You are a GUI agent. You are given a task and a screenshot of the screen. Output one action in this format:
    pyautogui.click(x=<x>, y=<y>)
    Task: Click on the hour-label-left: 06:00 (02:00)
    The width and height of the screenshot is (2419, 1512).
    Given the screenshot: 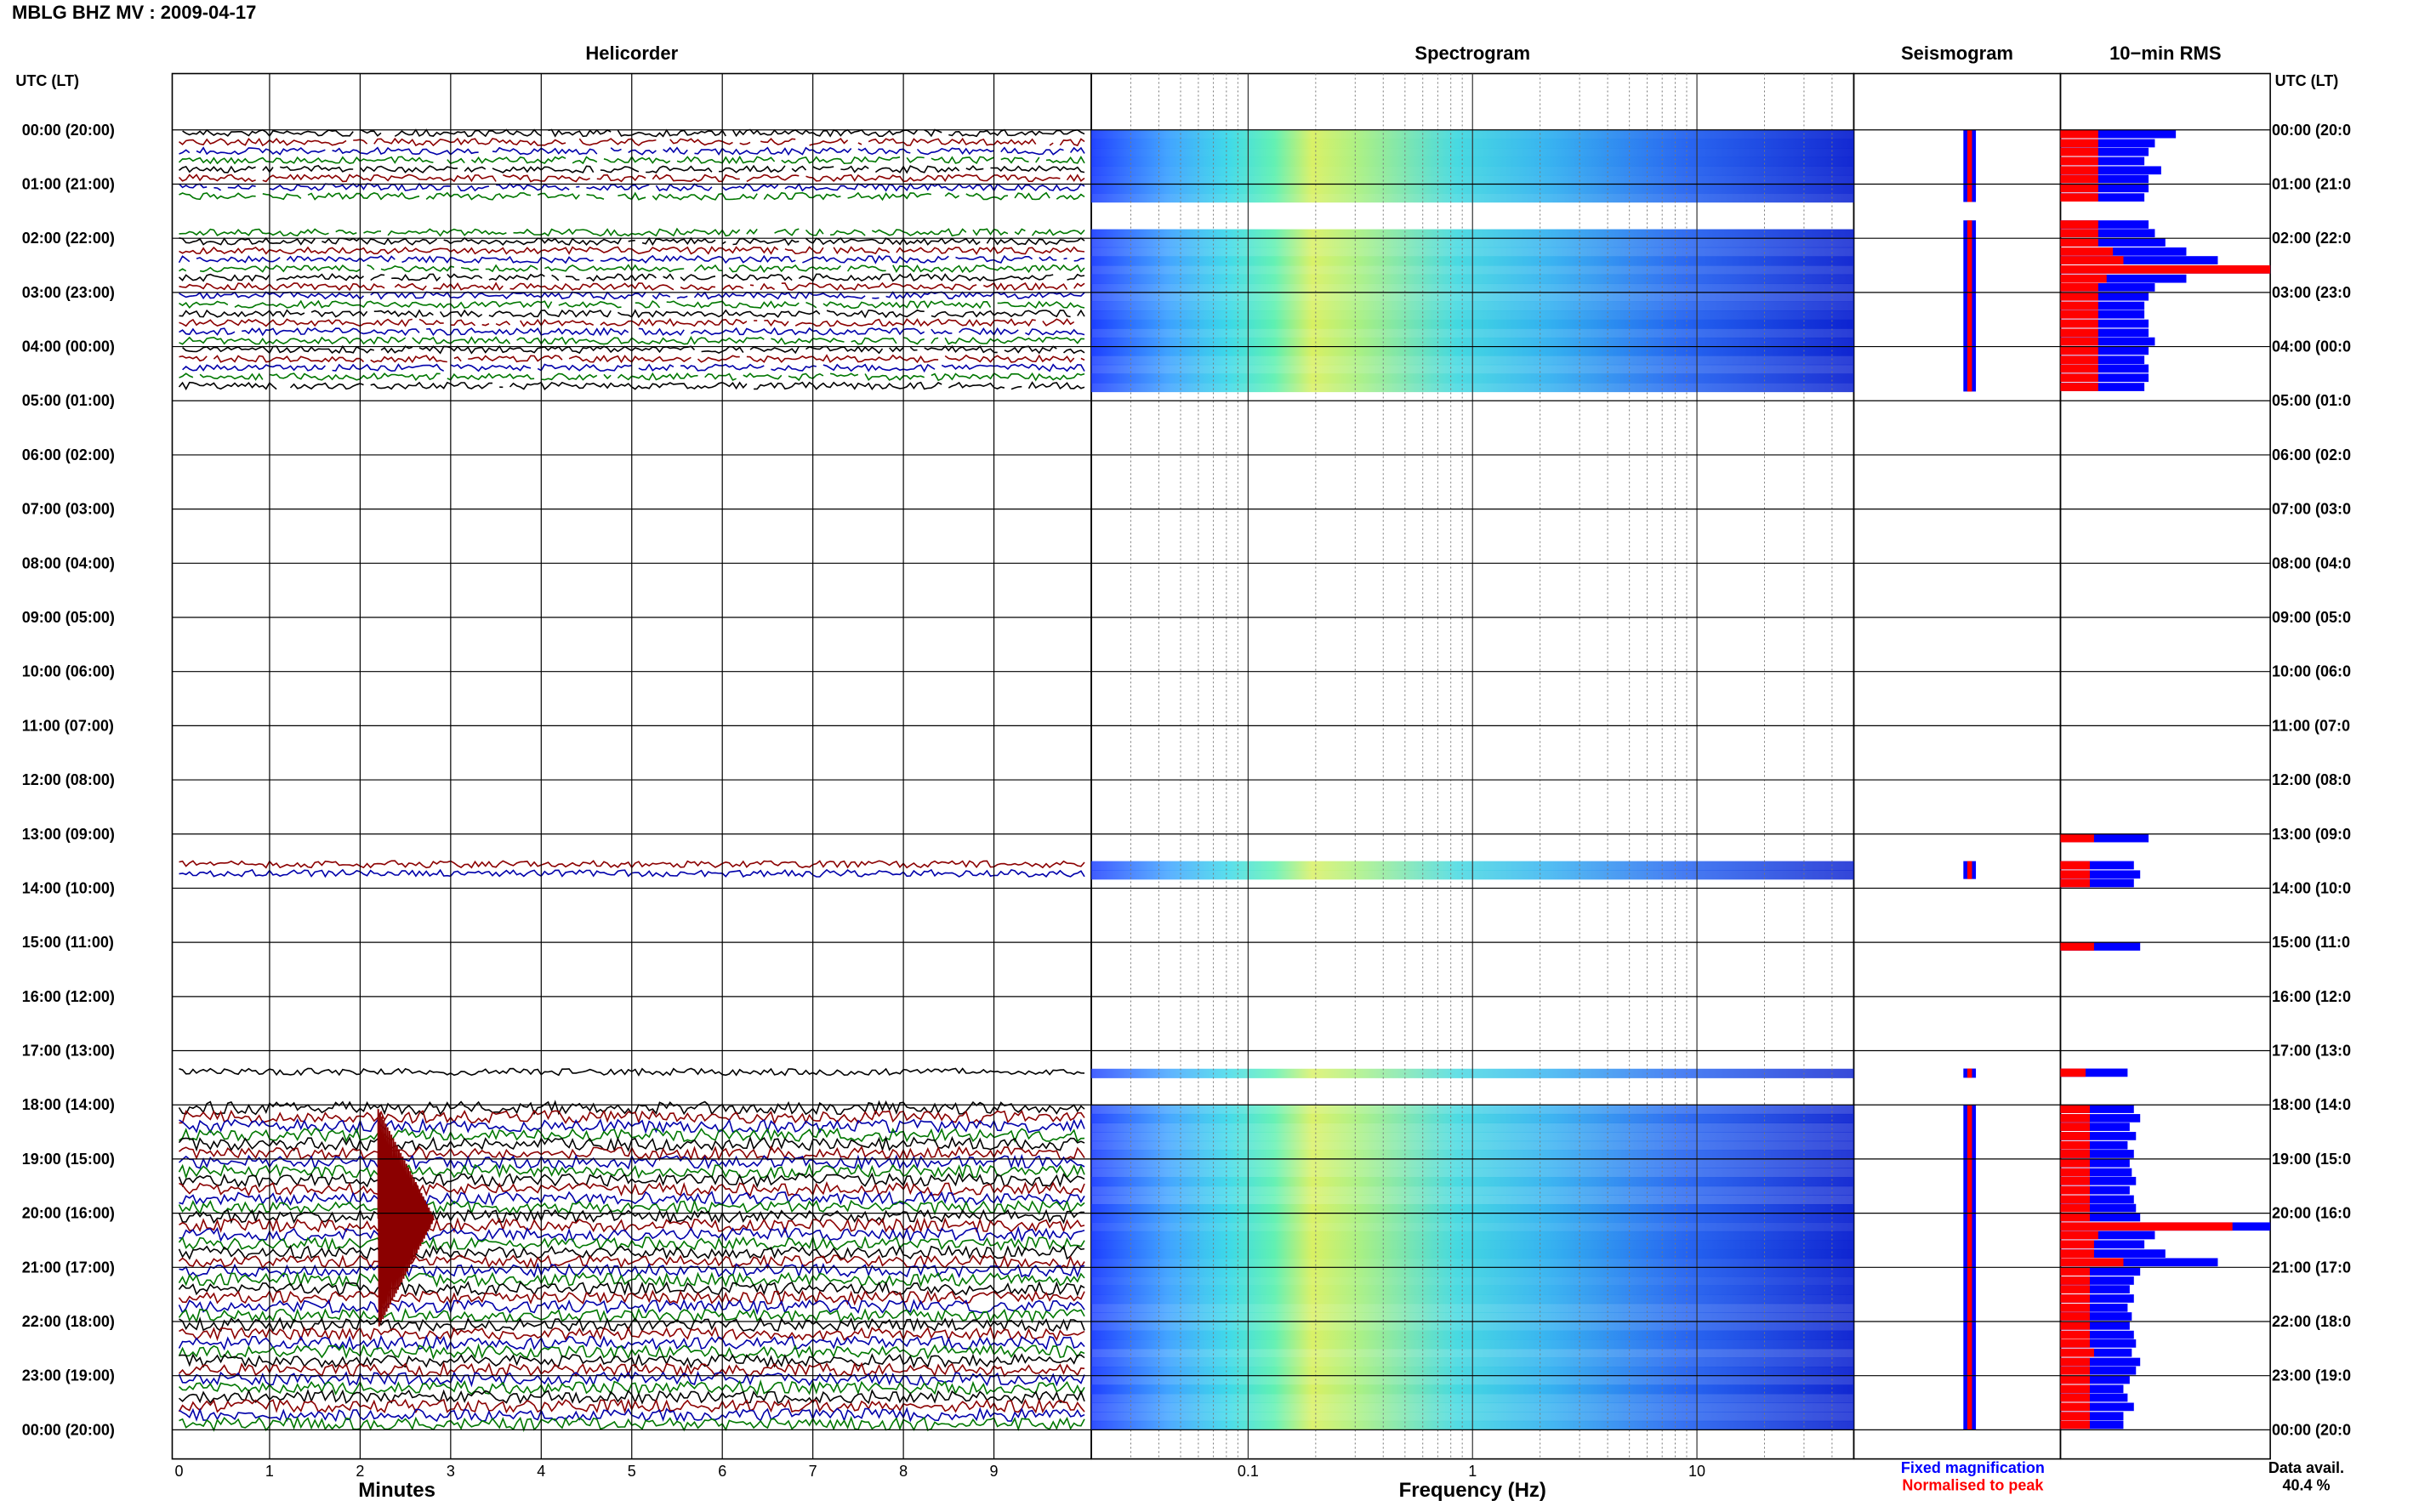 What is the action you would take?
    pyautogui.click(x=68, y=454)
    